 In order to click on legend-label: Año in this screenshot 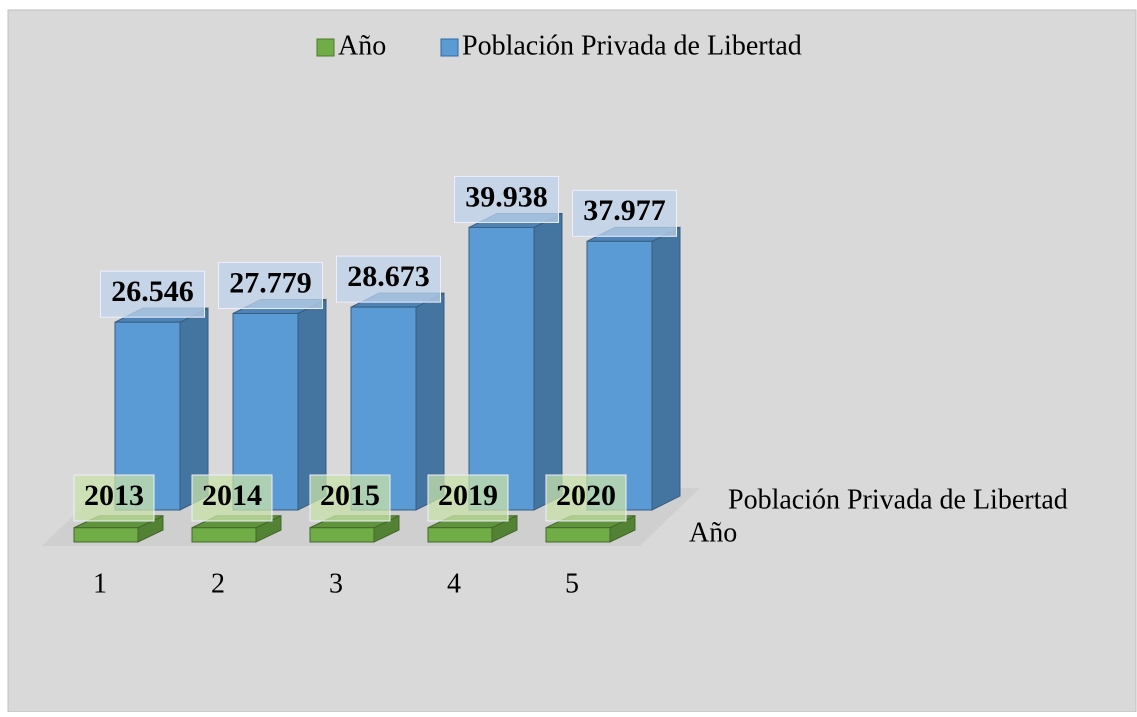, I will do `click(362, 45)`.